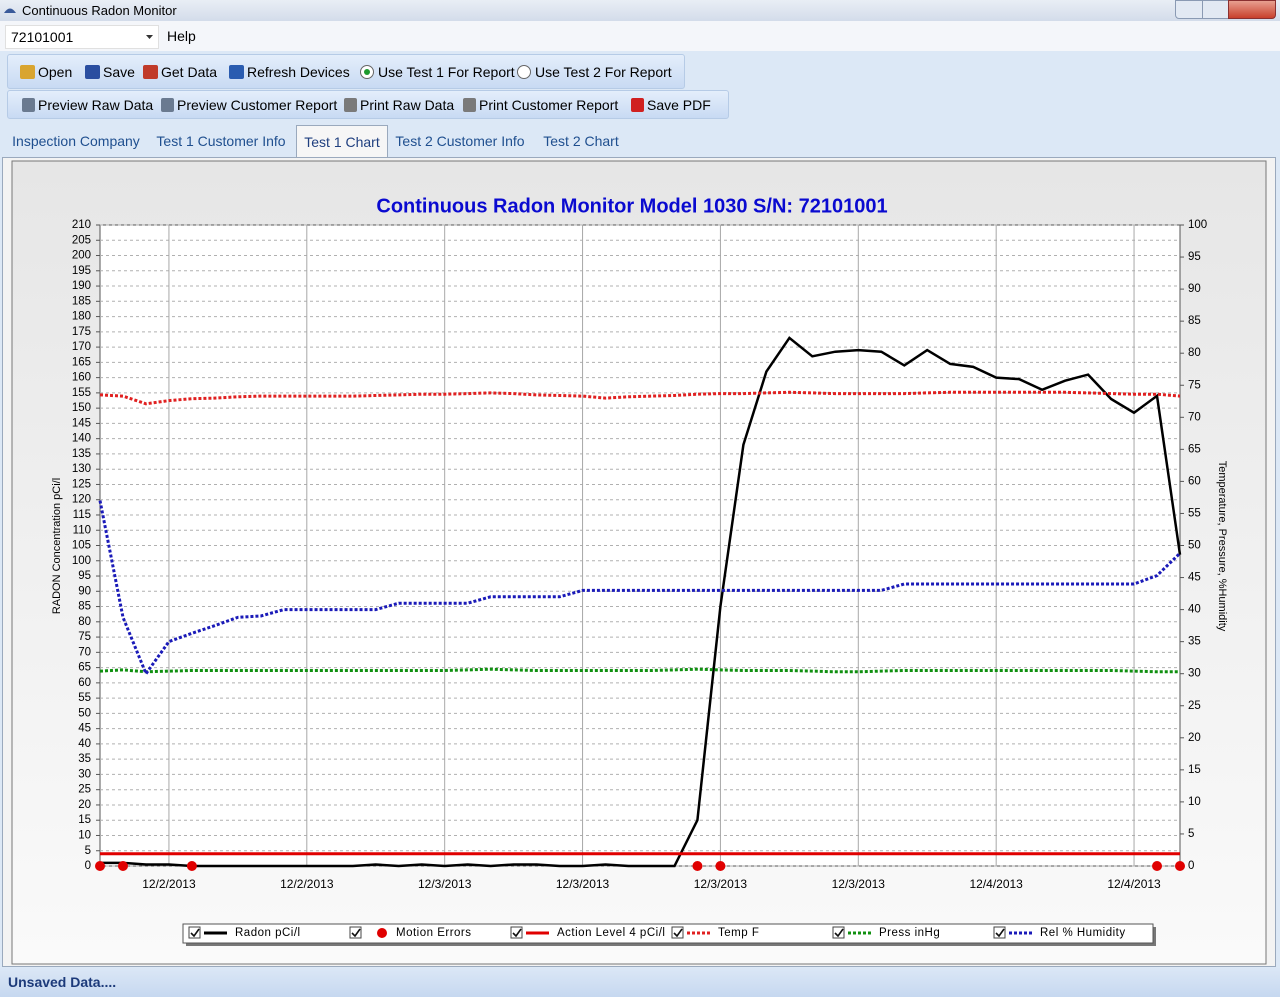 The width and height of the screenshot is (1280, 997). What do you see at coordinates (81, 332) in the screenshot?
I see `y-tick-label: 175` at bounding box center [81, 332].